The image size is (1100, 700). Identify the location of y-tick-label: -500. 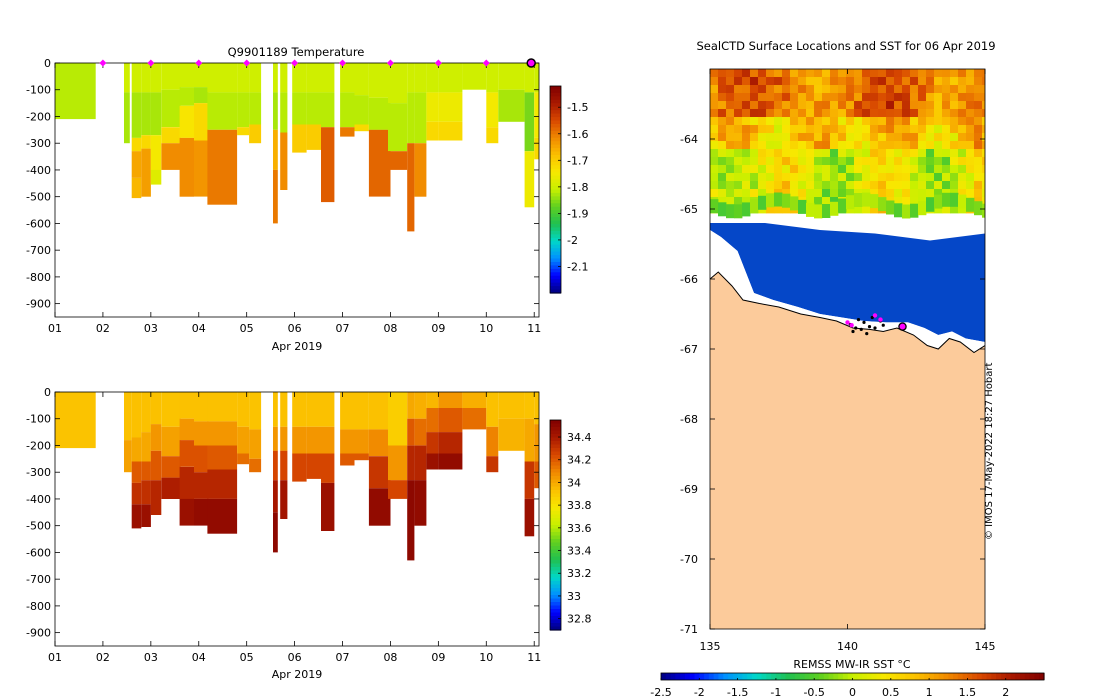
(38, 526).